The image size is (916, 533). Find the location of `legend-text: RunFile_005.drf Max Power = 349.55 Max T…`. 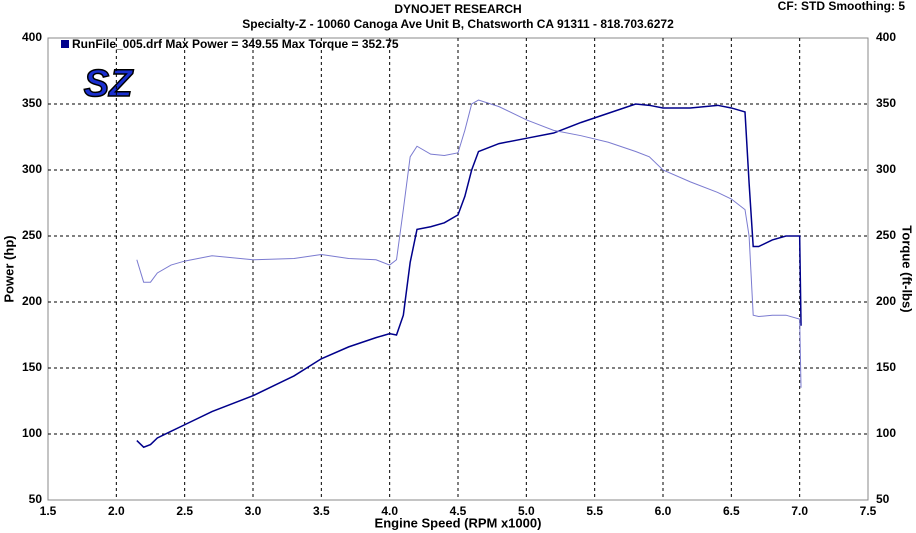

legend-text: RunFile_005.drf Max Power = 349.55 Max T… is located at coordinates (235, 44).